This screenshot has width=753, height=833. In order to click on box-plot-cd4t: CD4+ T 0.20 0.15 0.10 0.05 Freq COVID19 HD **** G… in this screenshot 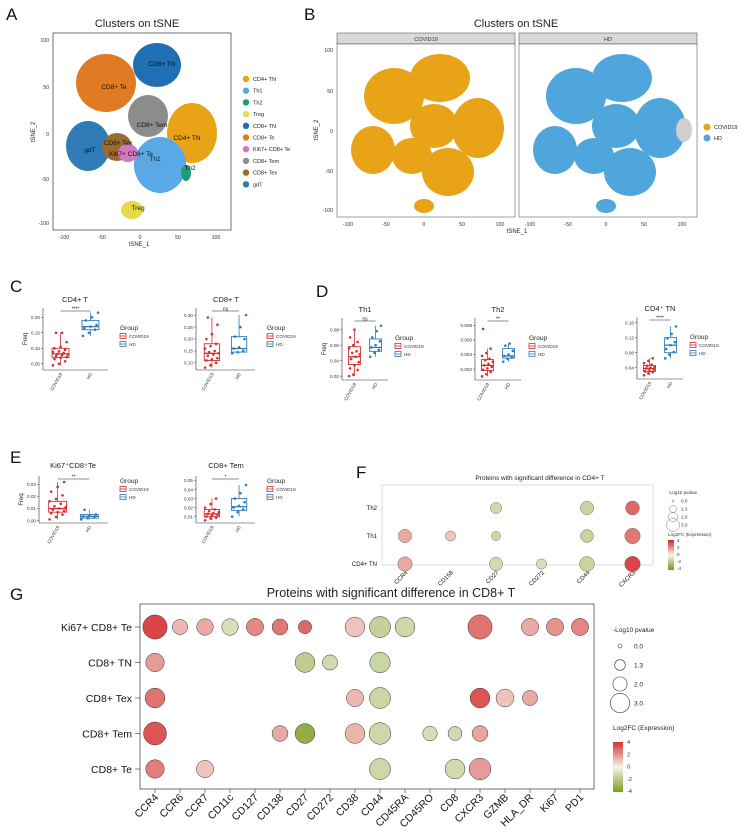, I will do `click(86, 343)`.